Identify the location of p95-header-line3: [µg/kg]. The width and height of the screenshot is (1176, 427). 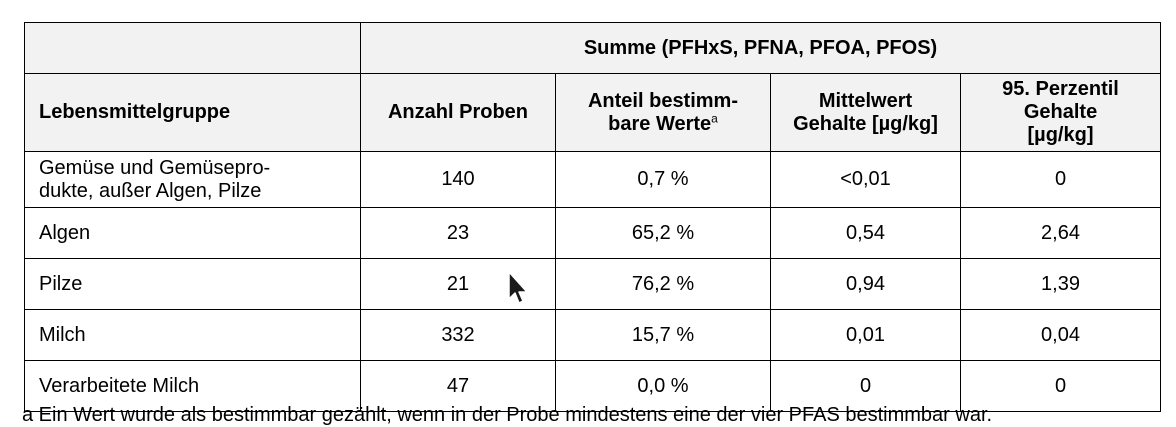
(1060, 135).